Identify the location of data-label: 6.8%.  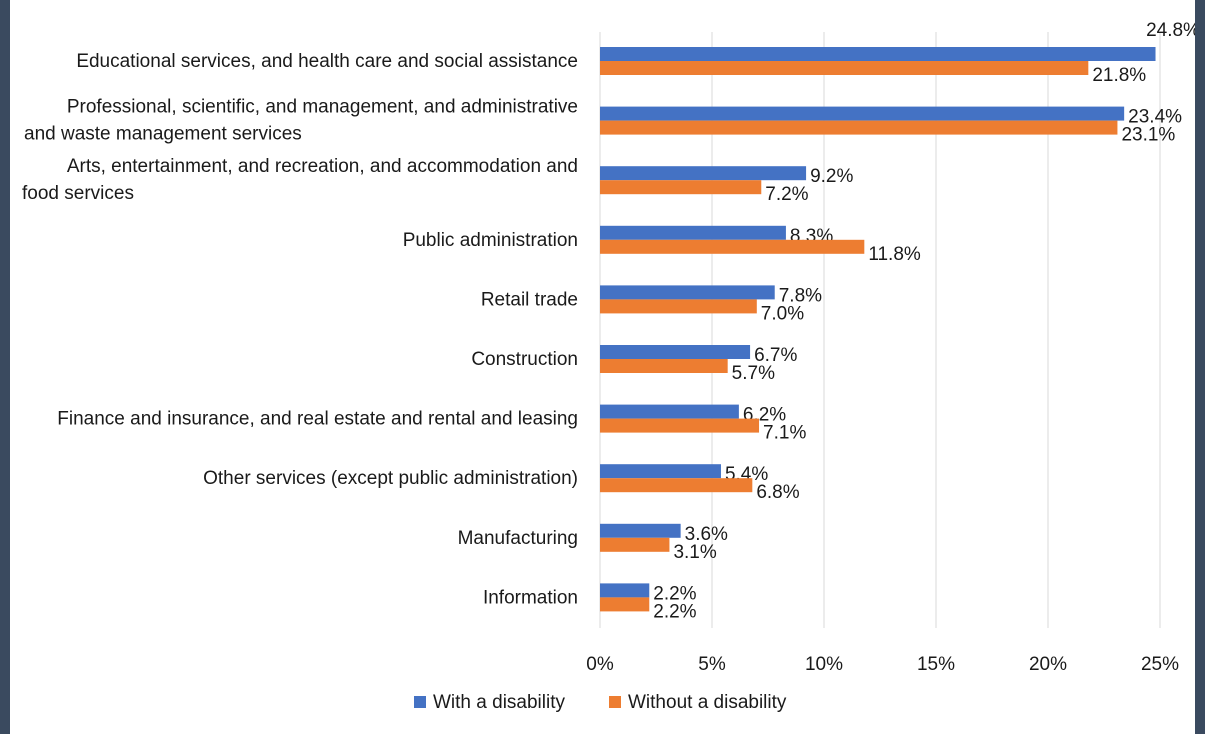
(777, 492).